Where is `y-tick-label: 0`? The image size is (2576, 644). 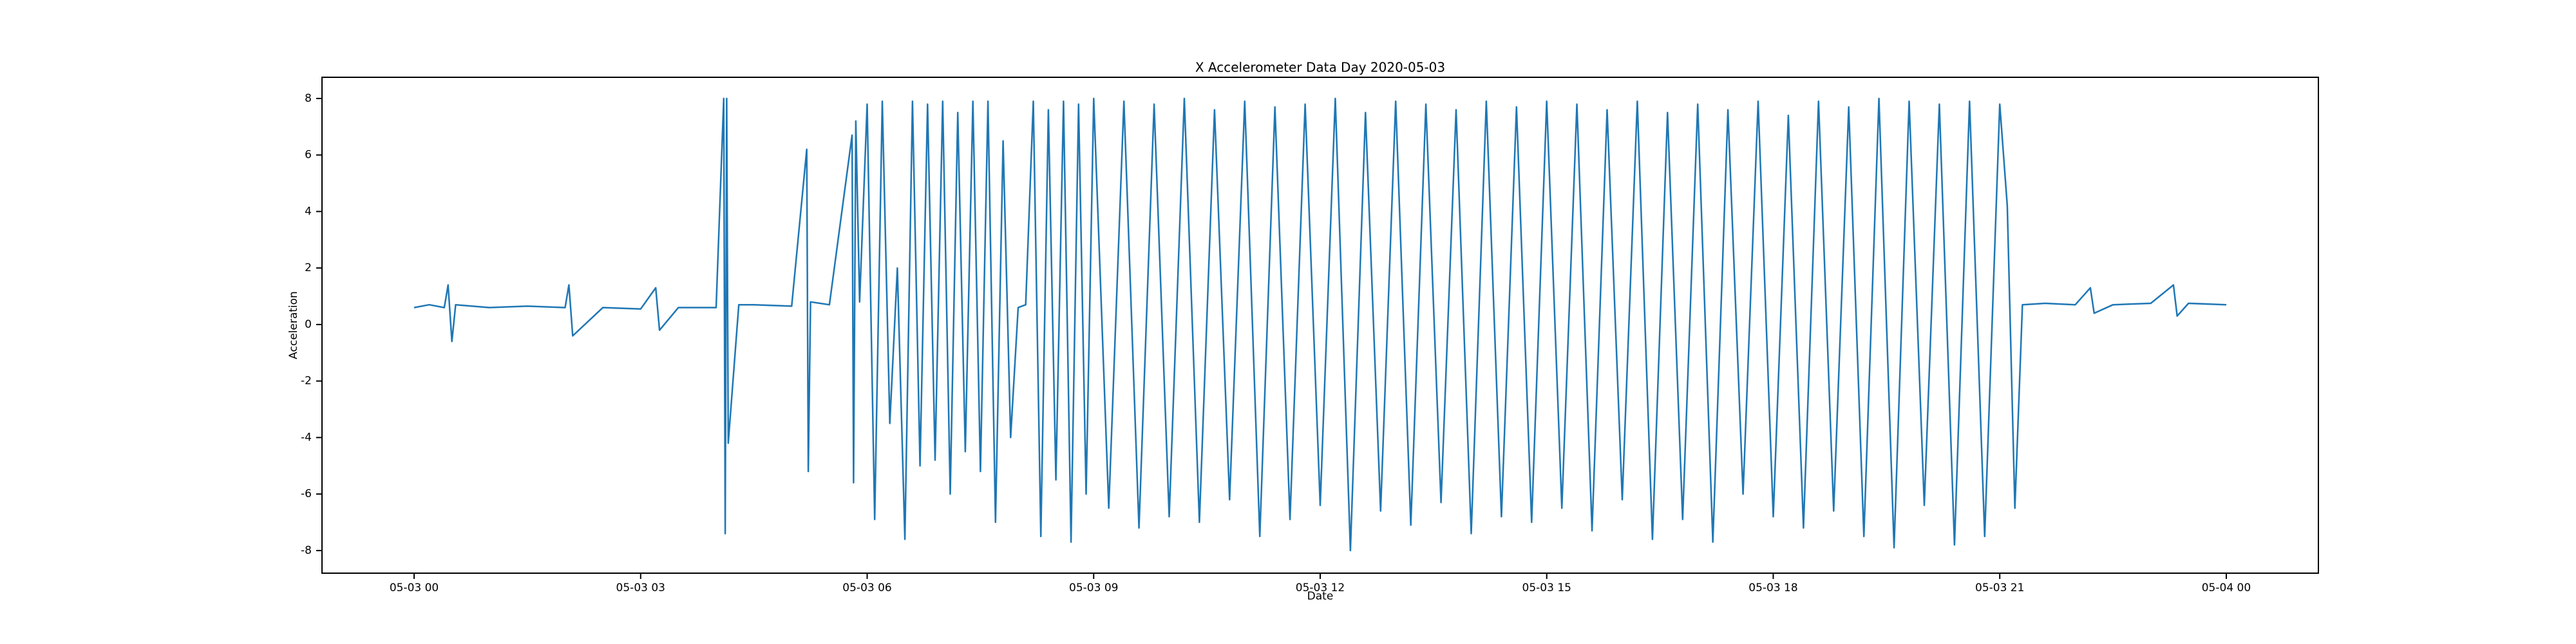
y-tick-label: 0 is located at coordinates (309, 325).